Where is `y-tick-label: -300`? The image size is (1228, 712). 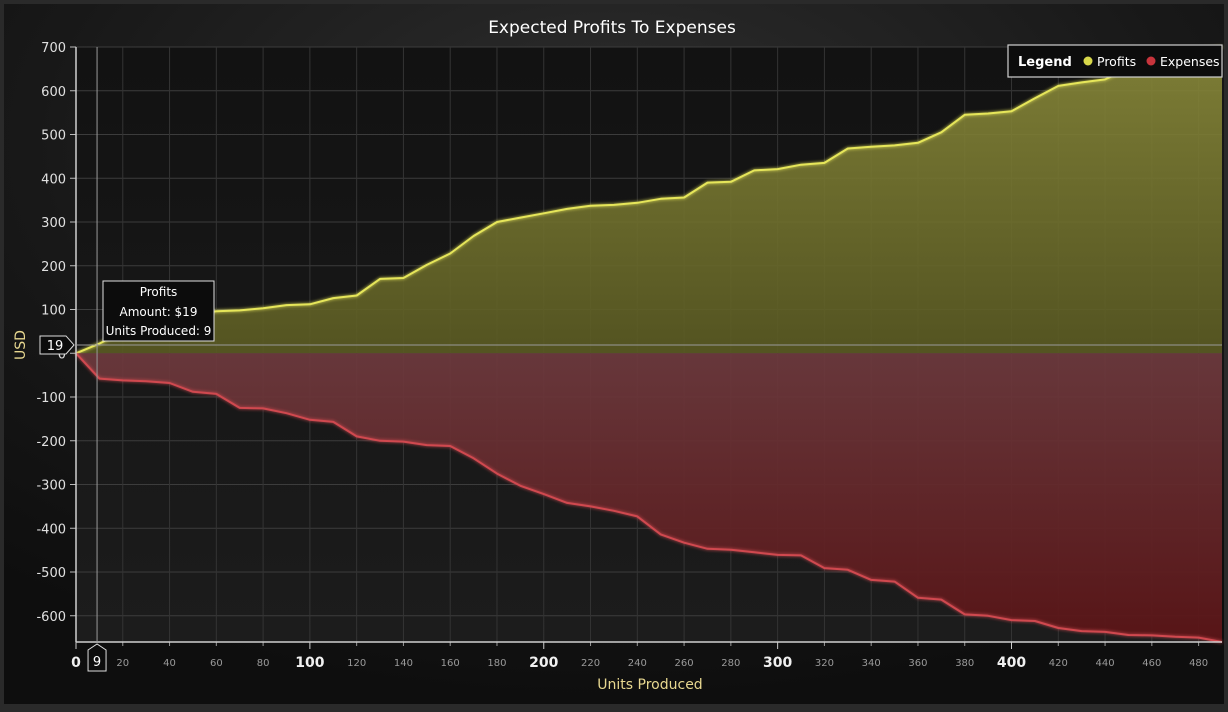
y-tick-label: -300 is located at coordinates (51, 486).